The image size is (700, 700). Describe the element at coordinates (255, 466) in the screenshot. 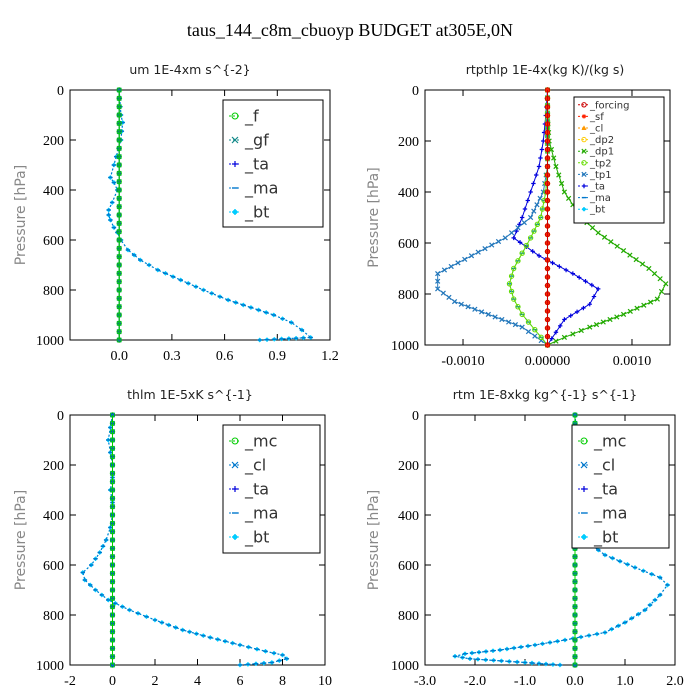

I see `legend-label: _cl` at that location.